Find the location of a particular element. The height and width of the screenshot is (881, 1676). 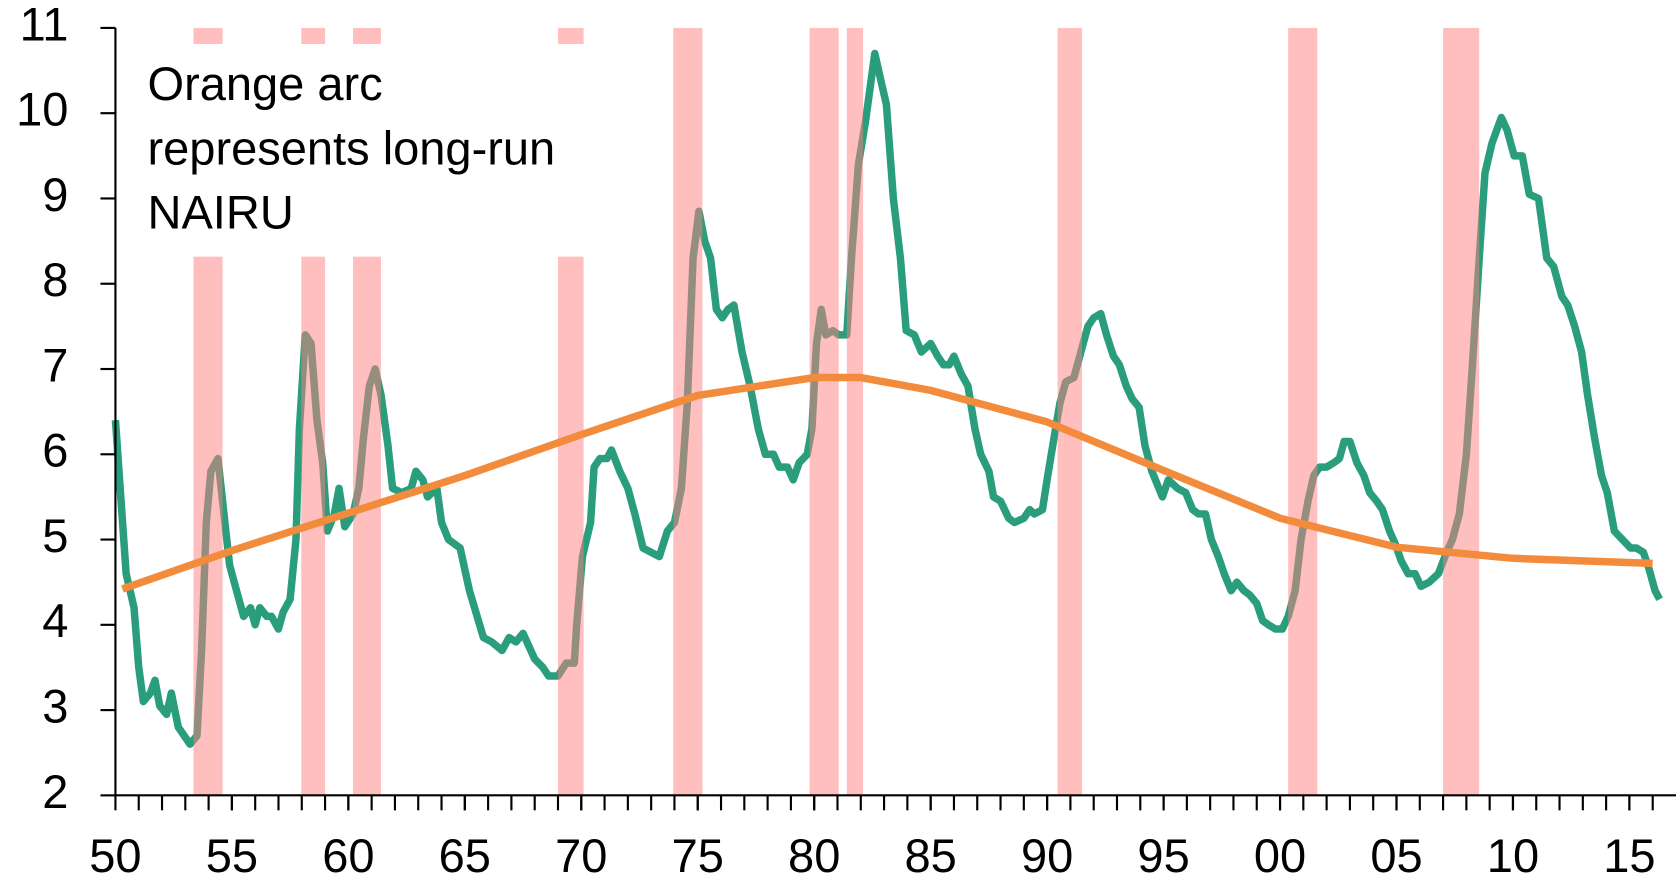

x-tick-label: 15 is located at coordinates (1629, 855).